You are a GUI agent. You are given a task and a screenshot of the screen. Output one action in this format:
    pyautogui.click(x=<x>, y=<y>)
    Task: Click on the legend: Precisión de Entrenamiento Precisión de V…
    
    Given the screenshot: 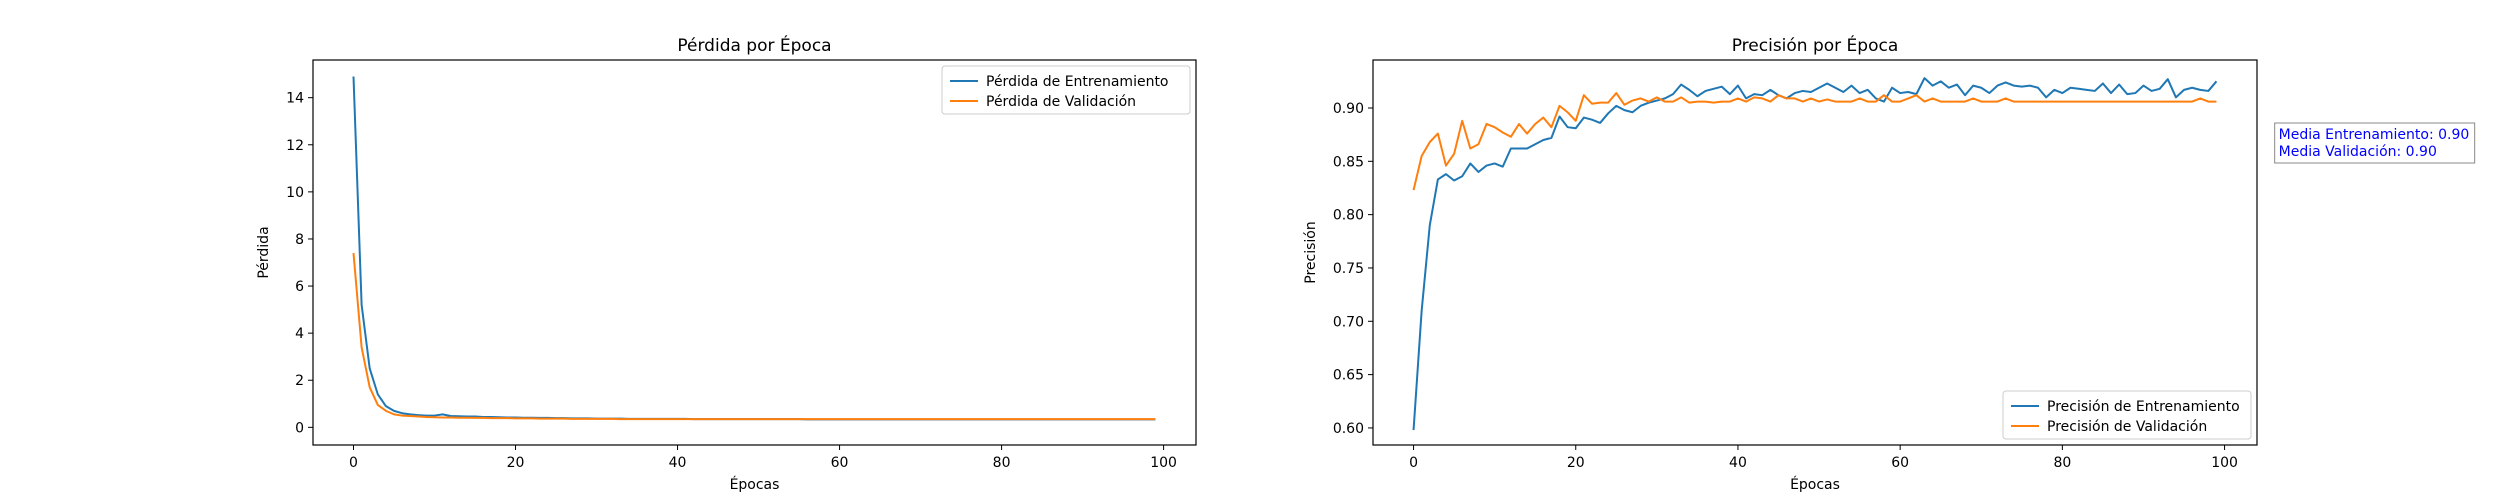 What is the action you would take?
    pyautogui.click(x=2127, y=415)
    